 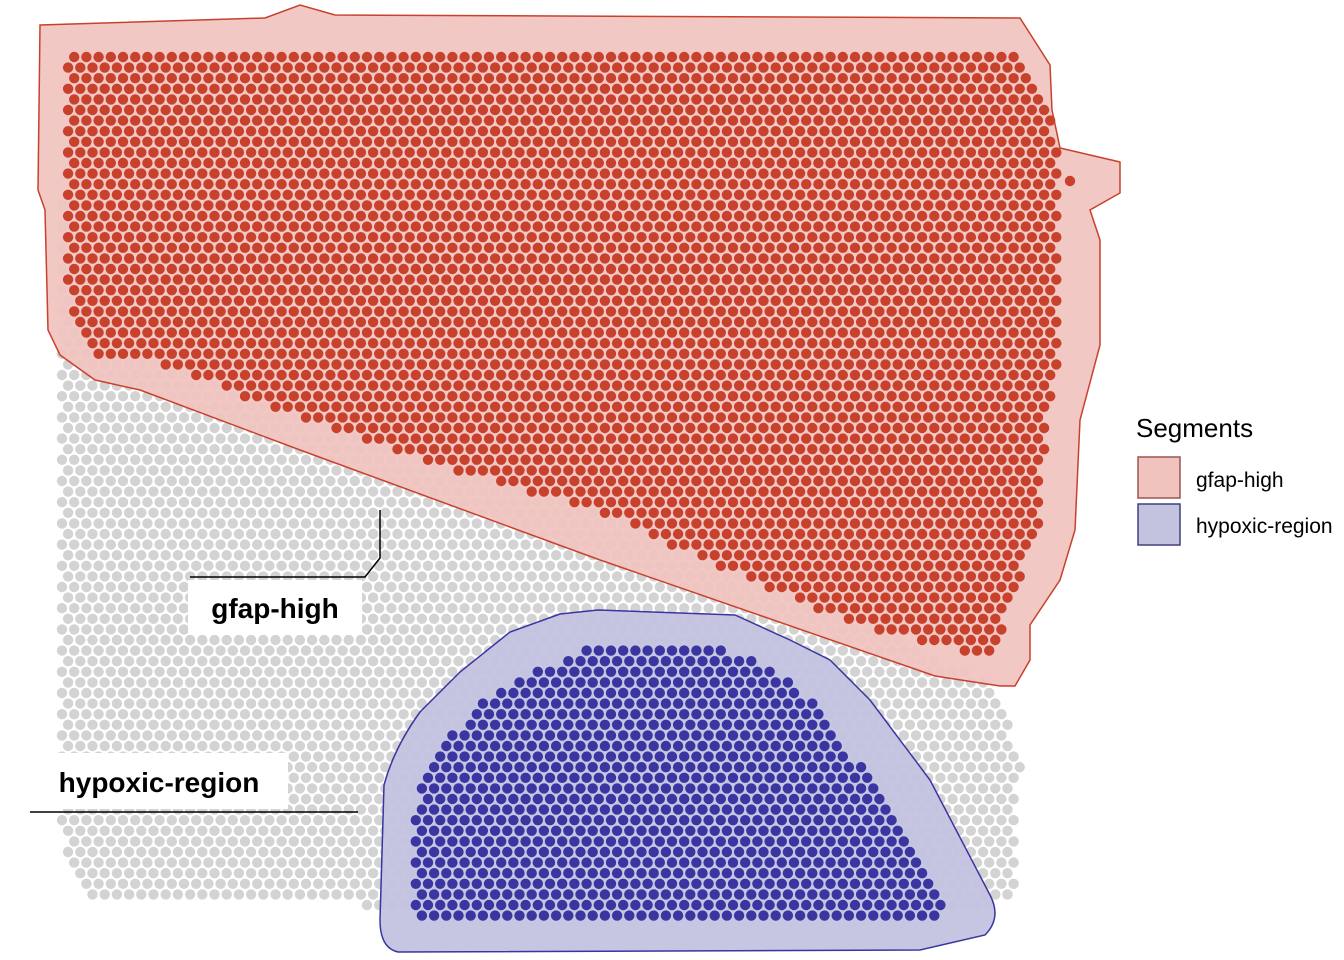 I want to click on legend: Segments gfap-high hypoxic-region, so click(x=1234, y=479).